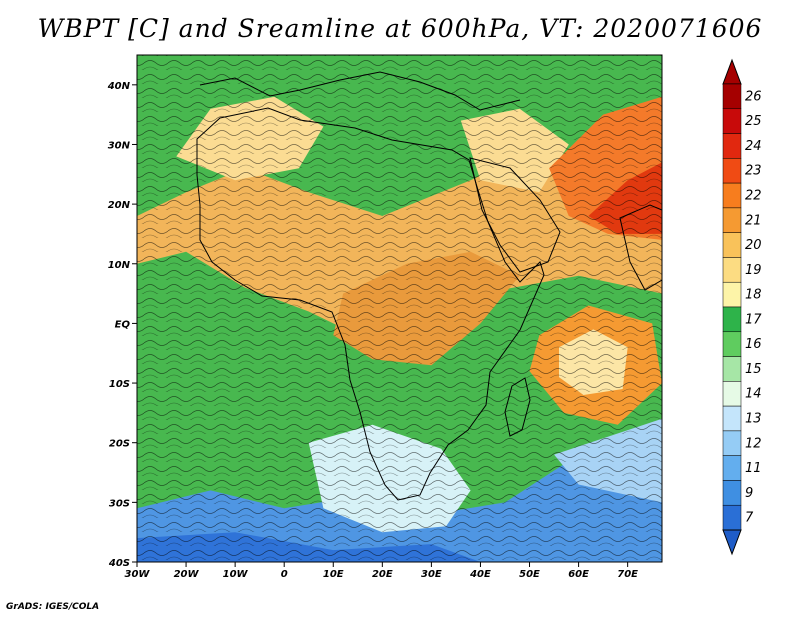 The width and height of the screenshot is (800, 618). I want to click on lat-tick-label: 10N, so click(119, 265).